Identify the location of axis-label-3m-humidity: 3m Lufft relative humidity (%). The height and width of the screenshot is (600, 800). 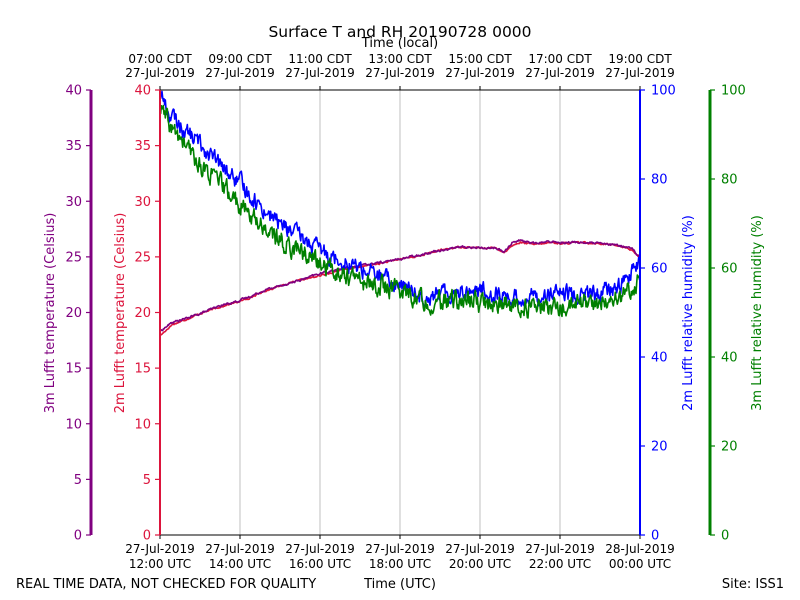
(757, 313).